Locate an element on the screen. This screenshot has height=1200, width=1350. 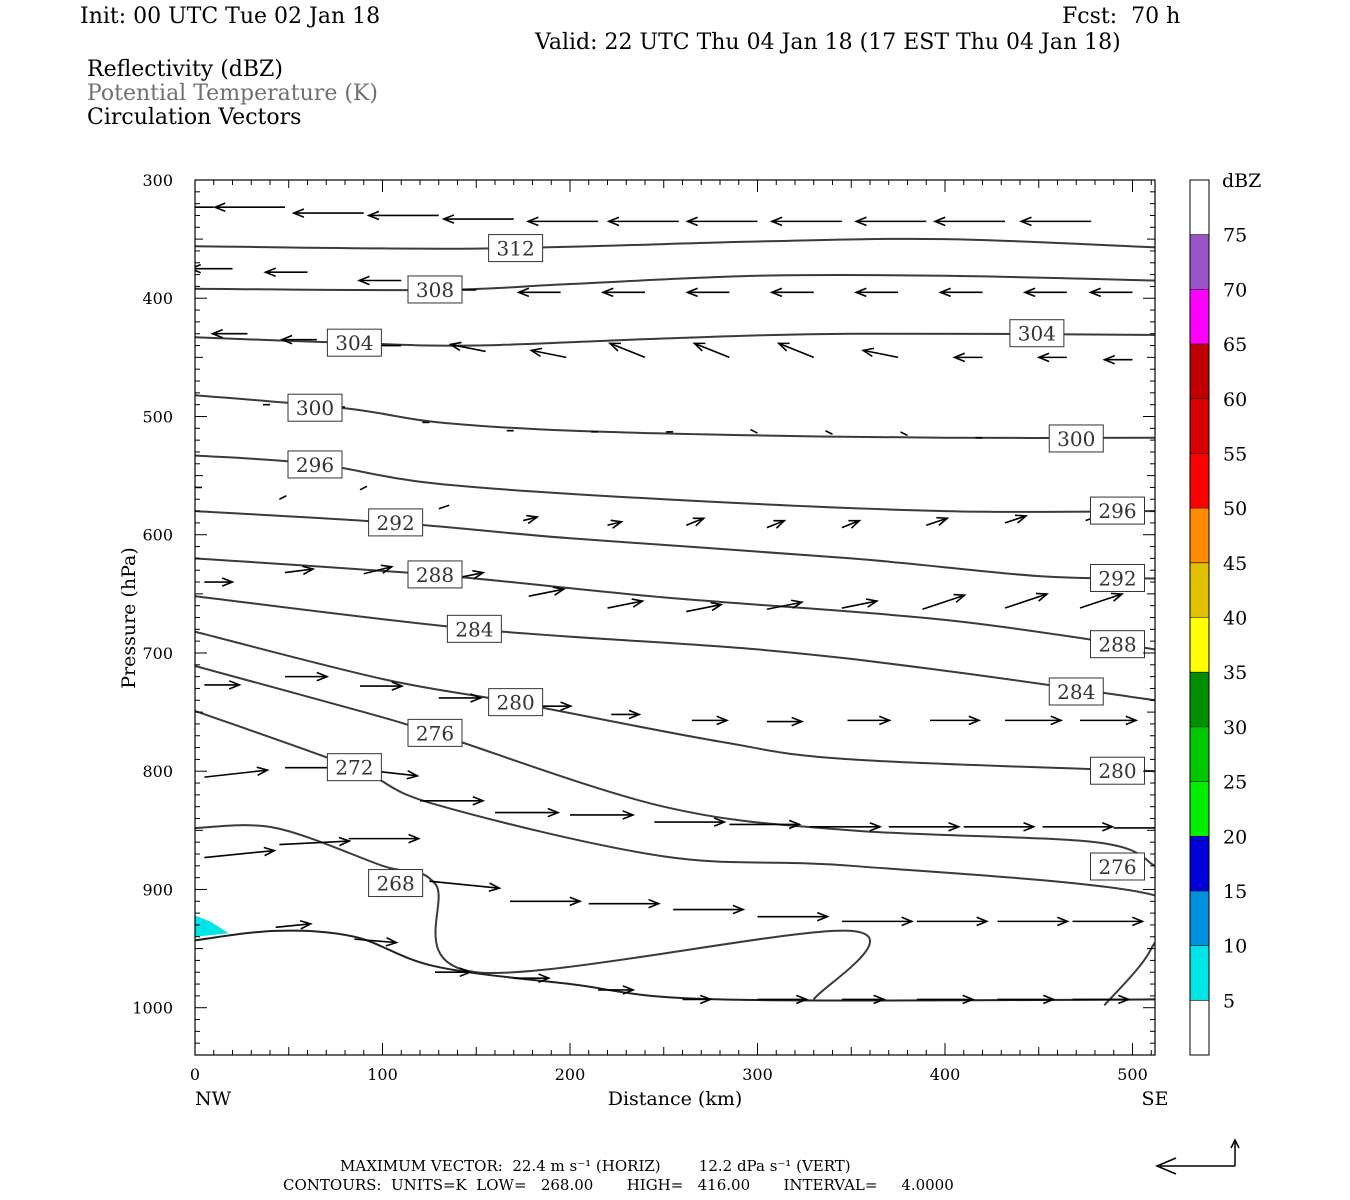
svg-text: 304 is located at coordinates (354, 343).